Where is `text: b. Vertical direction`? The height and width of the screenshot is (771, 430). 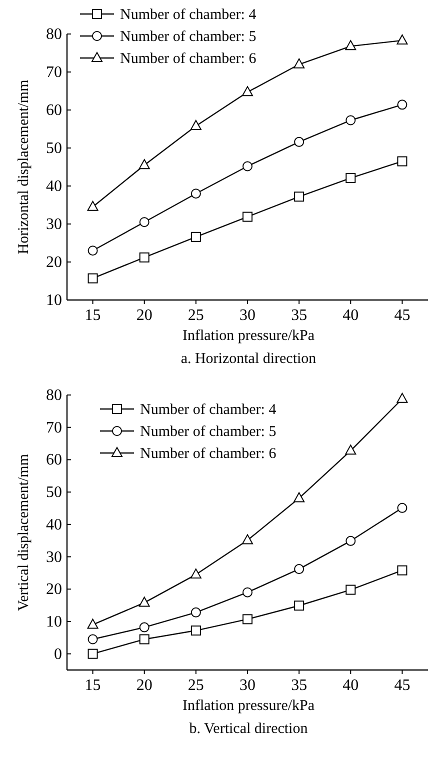
text: b. Vertical direction is located at coordinates (248, 729).